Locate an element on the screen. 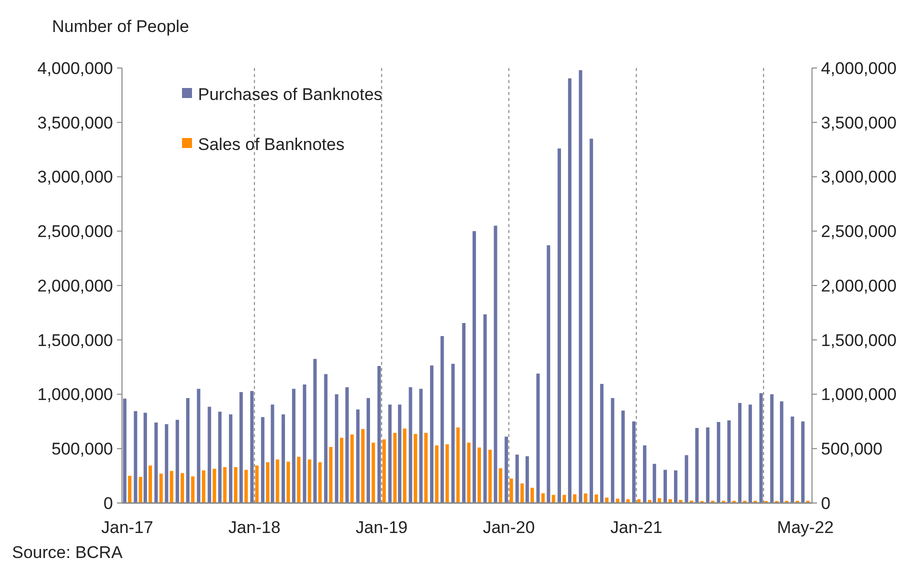 The width and height of the screenshot is (915, 566). x-tick-label: Jan-21 is located at coordinates (636, 527).